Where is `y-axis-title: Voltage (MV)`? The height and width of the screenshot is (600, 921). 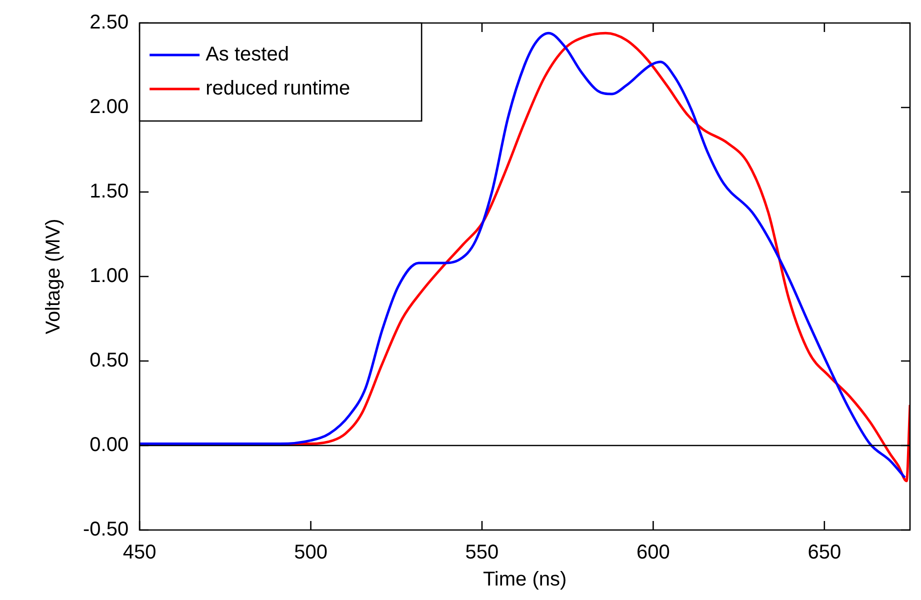 y-axis-title: Voltage (MV) is located at coordinates (53, 276).